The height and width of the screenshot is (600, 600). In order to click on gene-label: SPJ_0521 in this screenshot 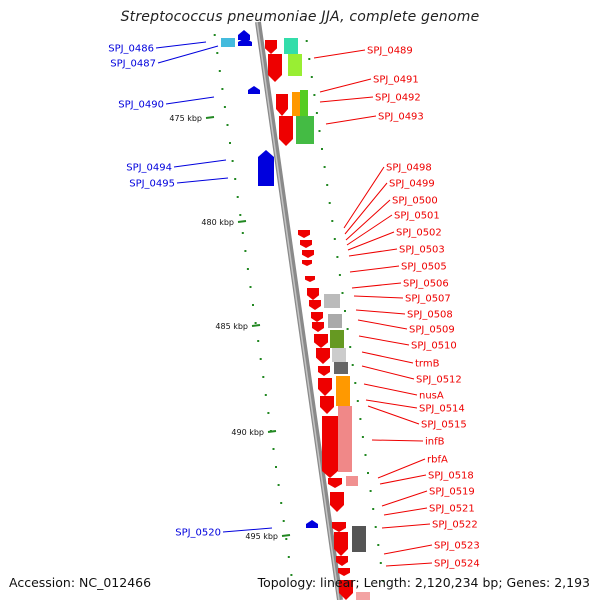, I will do `click(452, 509)`.